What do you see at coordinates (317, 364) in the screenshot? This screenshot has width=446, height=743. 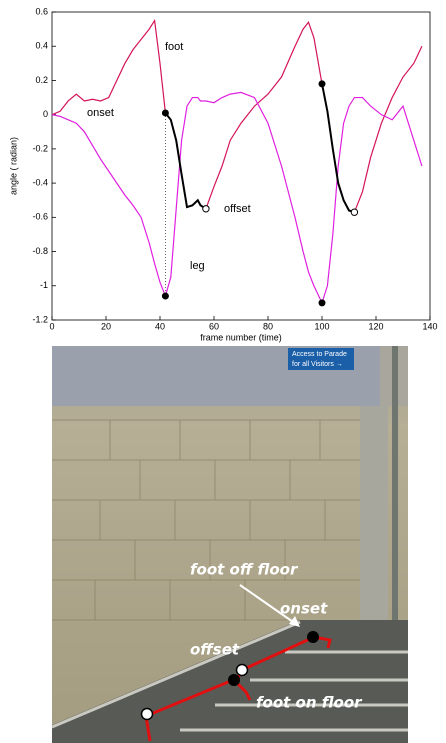 I see `sign-text: for all Visitors →` at bounding box center [317, 364].